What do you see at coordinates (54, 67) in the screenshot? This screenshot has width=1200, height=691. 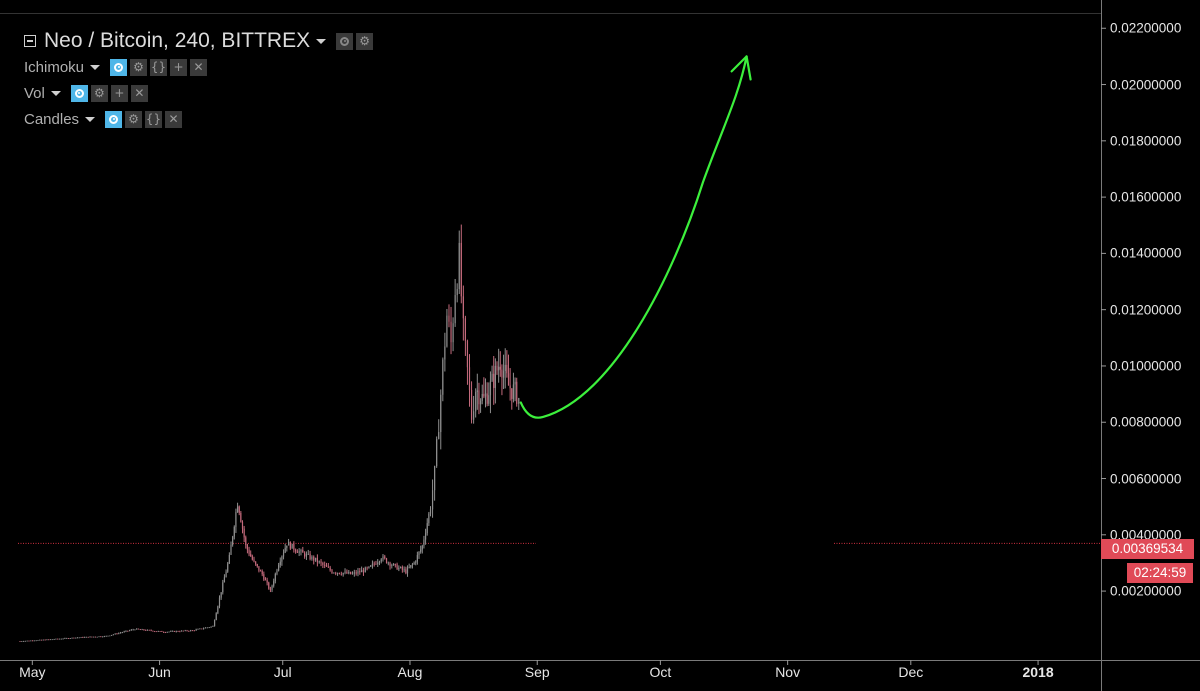 I see `indicator-label-ichimoku: Ichimoku` at bounding box center [54, 67].